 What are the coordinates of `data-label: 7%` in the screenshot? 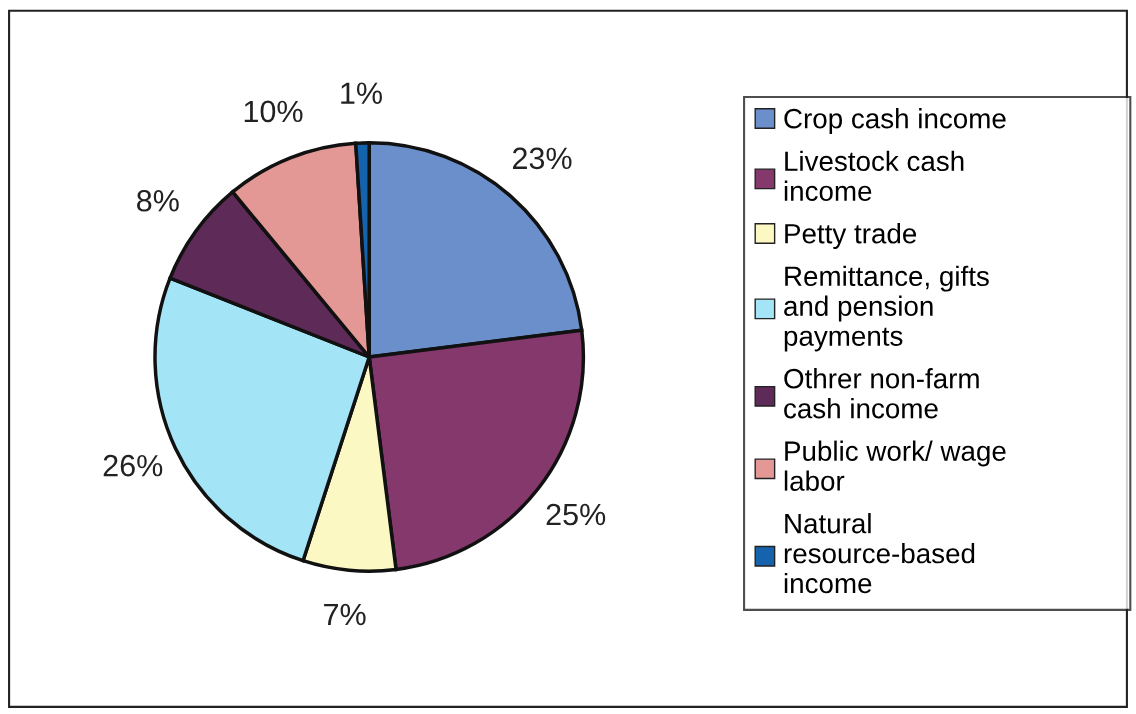 It's located at (345, 614).